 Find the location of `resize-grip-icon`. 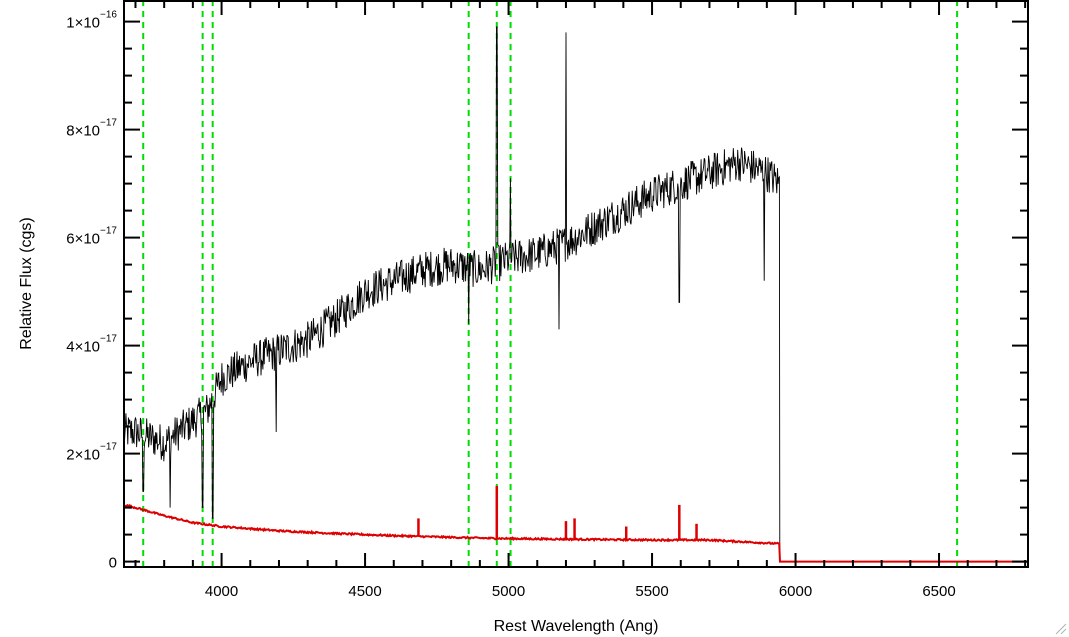

resize-grip-icon is located at coordinates (1060, 628).